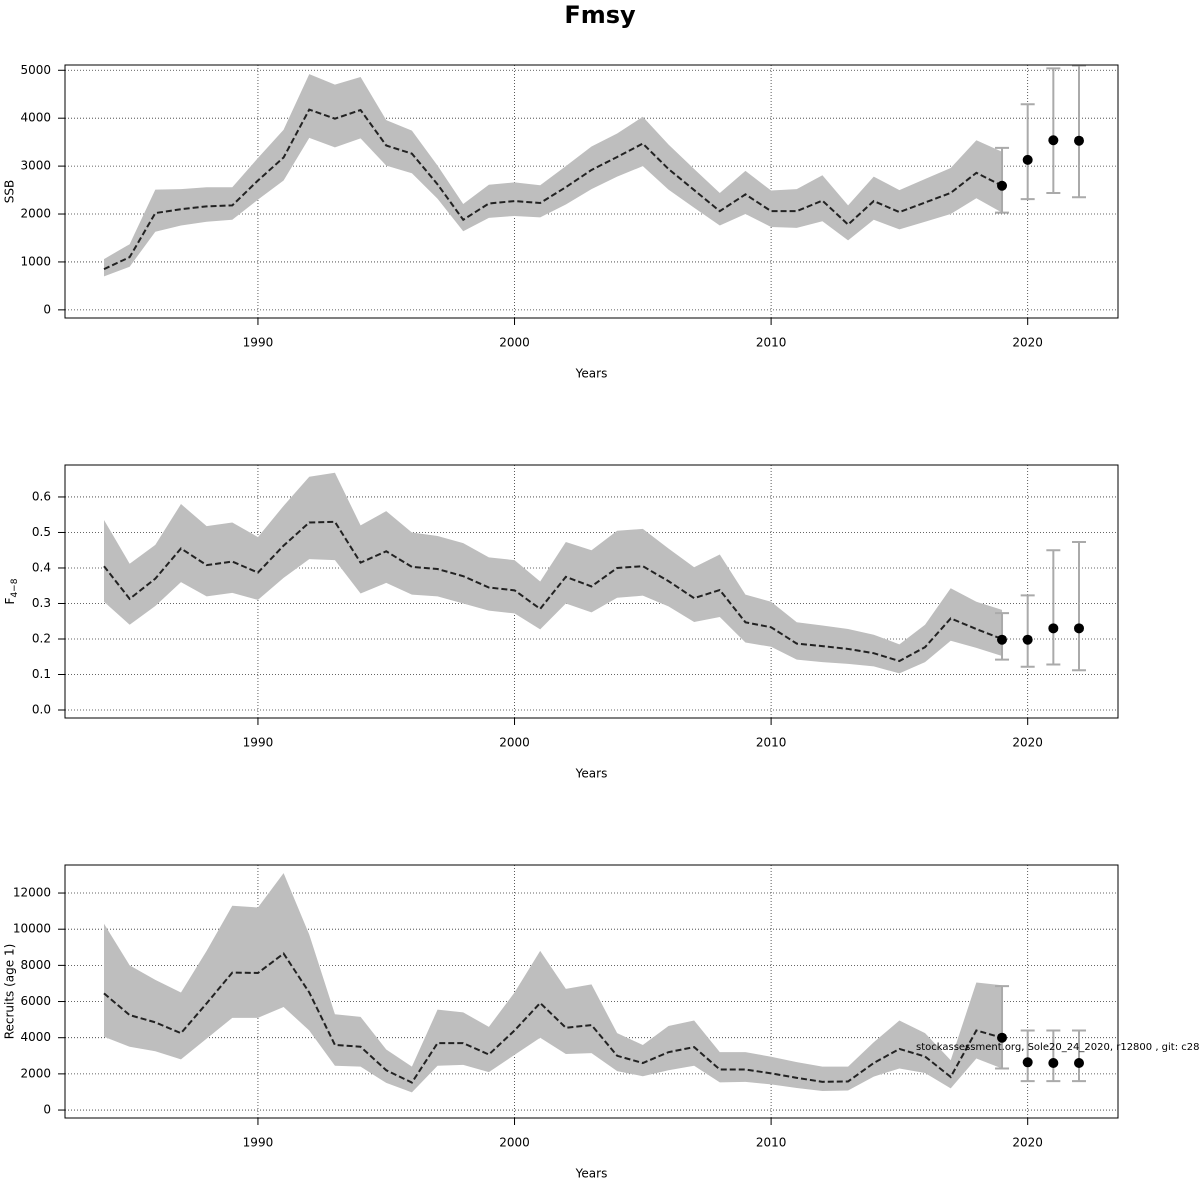 This screenshot has height=1200, width=1200. Describe the element at coordinates (10, 992) in the screenshot. I see `y-axis-label: Recruits (age 1)` at that location.